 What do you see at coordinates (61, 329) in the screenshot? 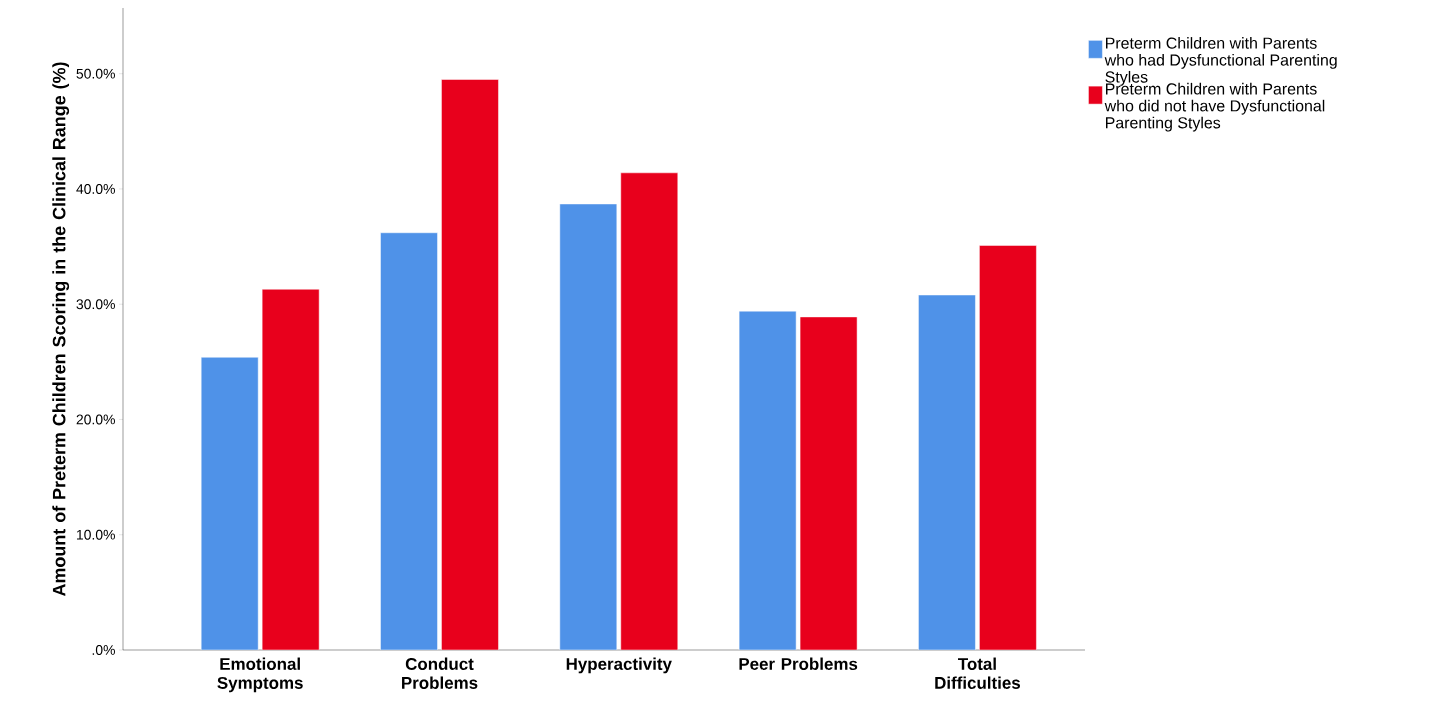
I see `y-axis-title: Amount of Preterm Children Scoring in the Clinical Range (%)` at bounding box center [61, 329].